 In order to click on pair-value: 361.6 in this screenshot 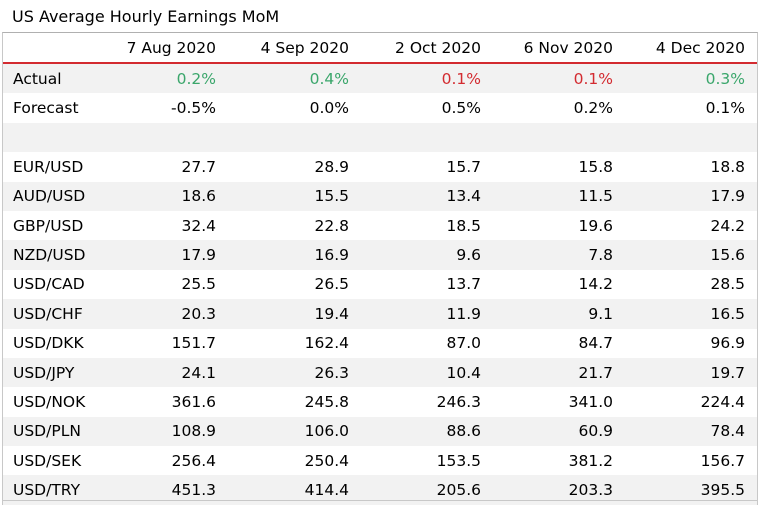, I will do `click(193, 401)`.